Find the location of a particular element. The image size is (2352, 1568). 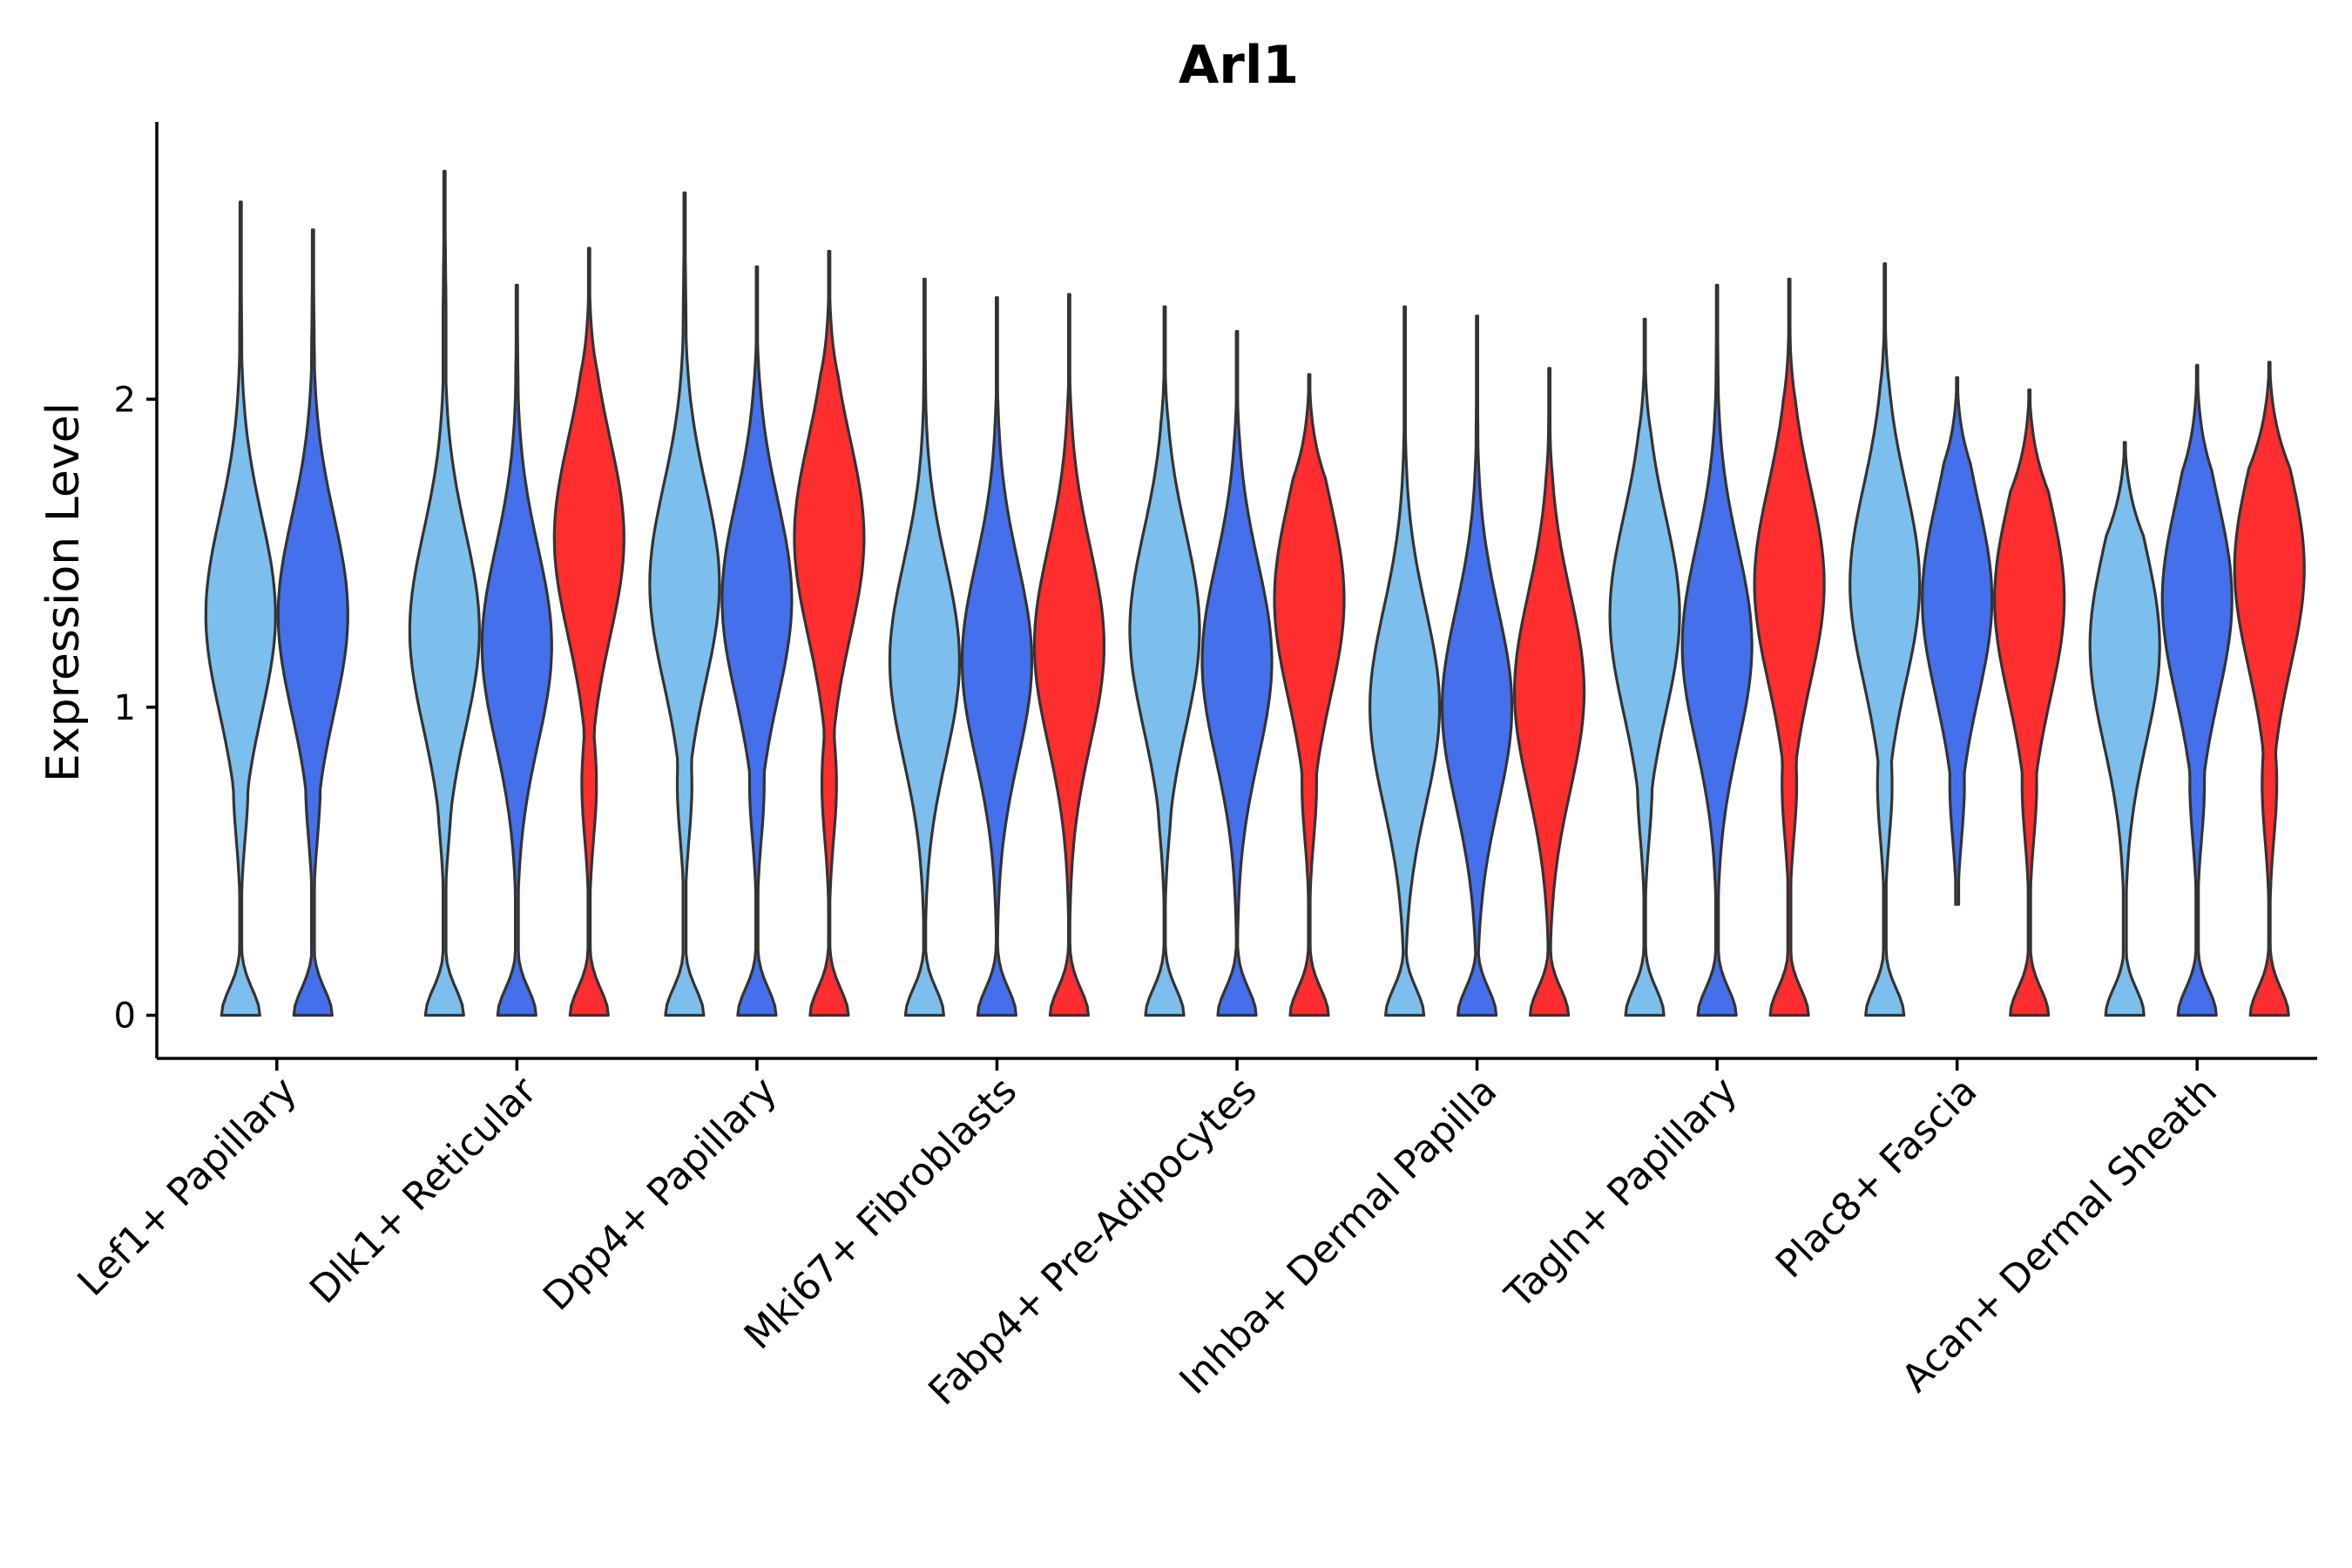

y-tick-label: 1 is located at coordinates (125, 708).